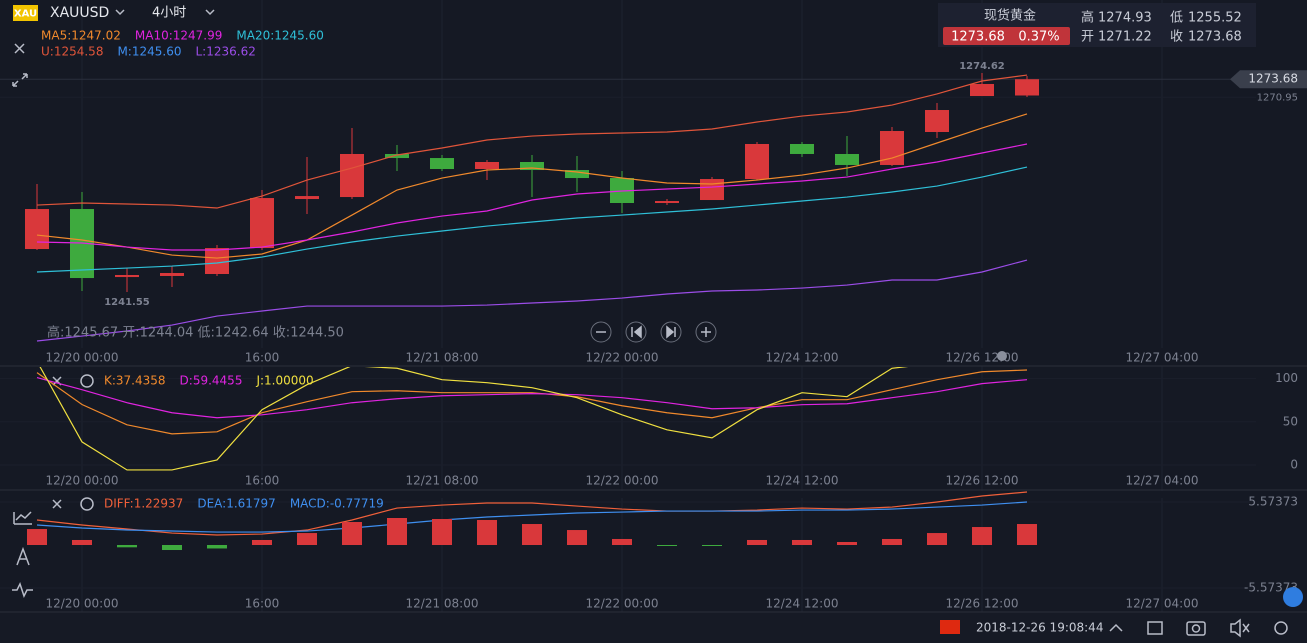  What do you see at coordinates (195, 333) in the screenshot?
I see `info-line: 高:1245.67 开:1244.04 低:1242.64 收:1244.50` at bounding box center [195, 333].